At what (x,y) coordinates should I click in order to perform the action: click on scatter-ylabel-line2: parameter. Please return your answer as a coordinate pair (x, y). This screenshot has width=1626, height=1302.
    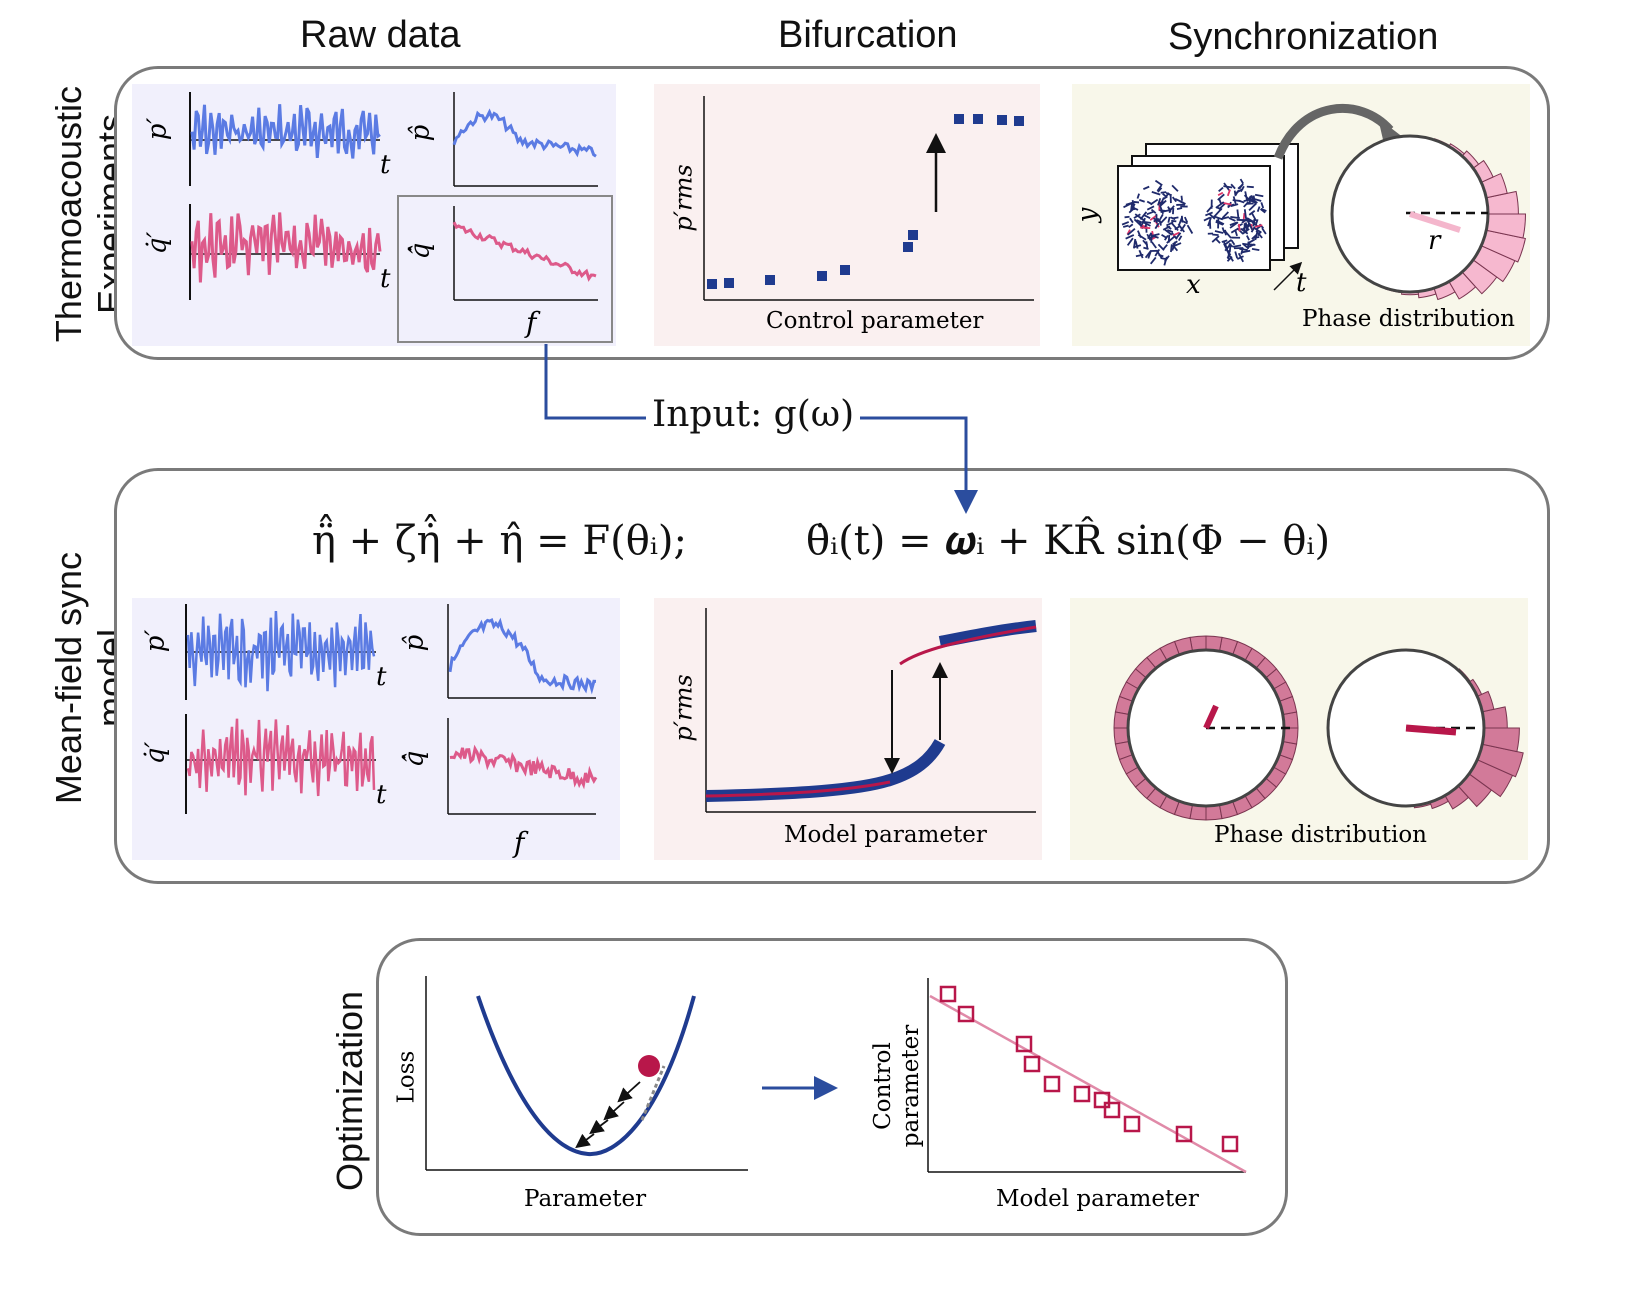
    Looking at the image, I should click on (911, 1086).